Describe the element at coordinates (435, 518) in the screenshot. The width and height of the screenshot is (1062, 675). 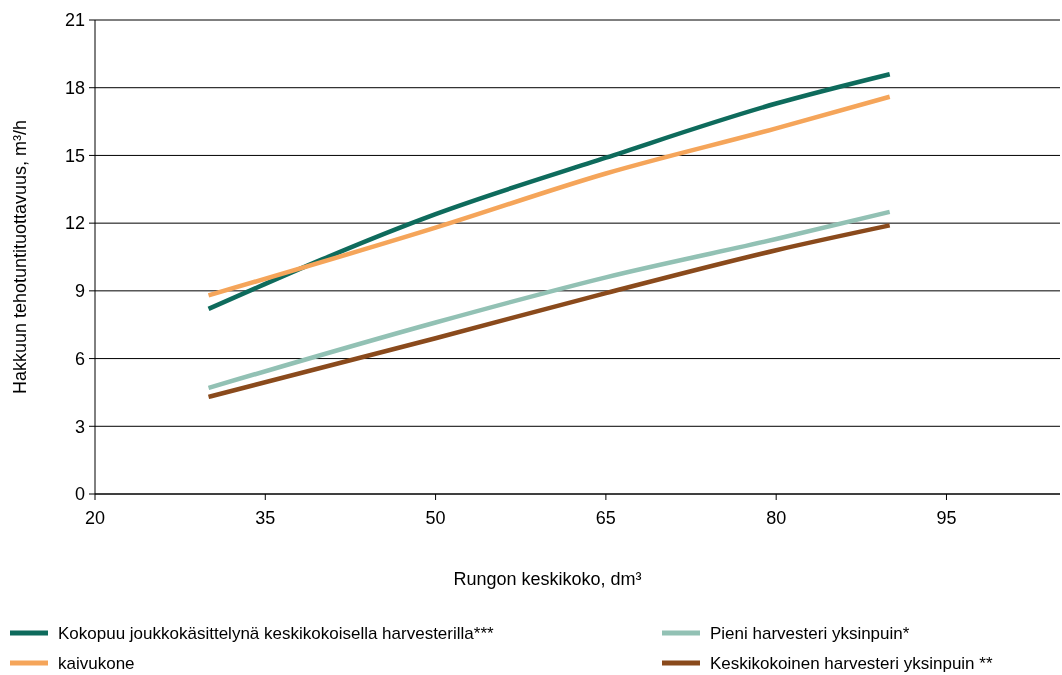
I see `x-tick-label: 50` at that location.